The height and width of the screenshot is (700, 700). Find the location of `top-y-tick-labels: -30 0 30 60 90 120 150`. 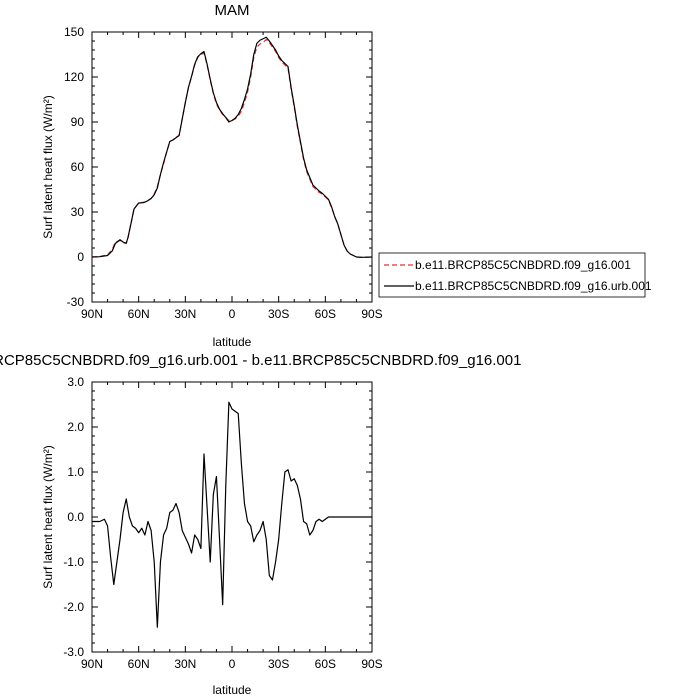

top-y-tick-labels: -30 0 30 60 90 120 150 is located at coordinates (74, 167).